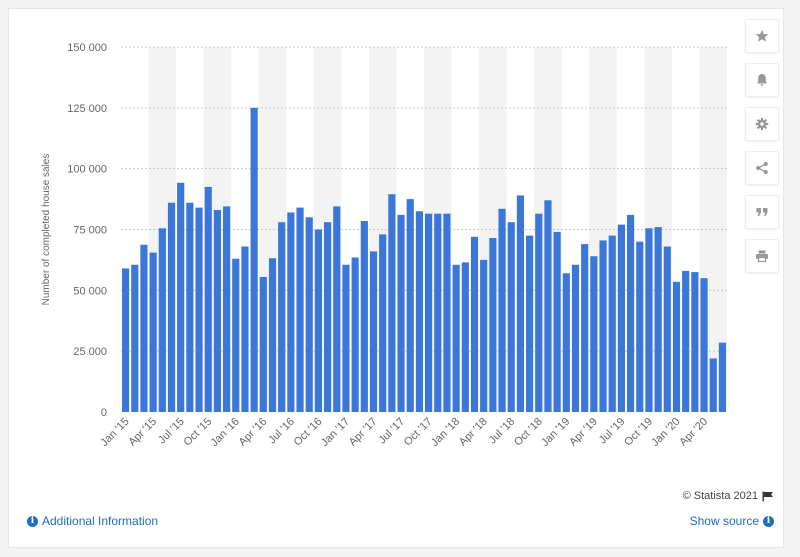 Image resolution: width=800 pixels, height=557 pixels. What do you see at coordinates (762, 168) in the screenshot?
I see `share-button` at bounding box center [762, 168].